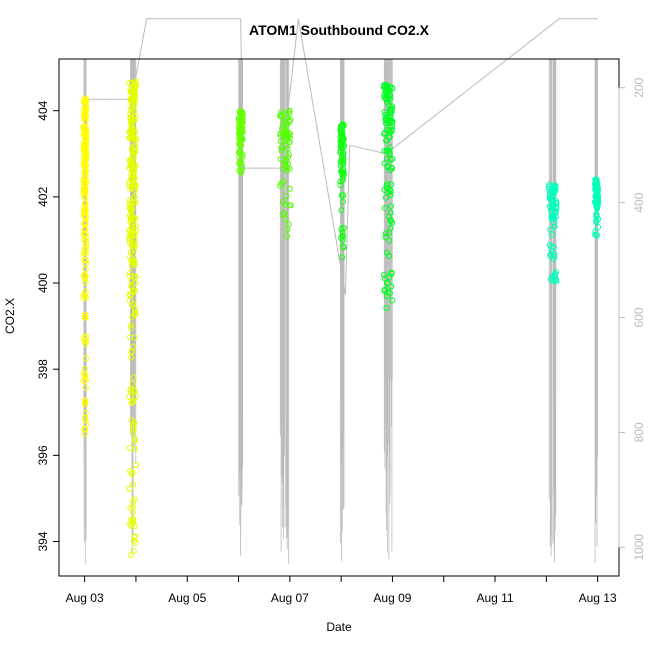  What do you see at coordinates (639, 87) in the screenshot?
I see `y2-tick-label: 200` at bounding box center [639, 87].